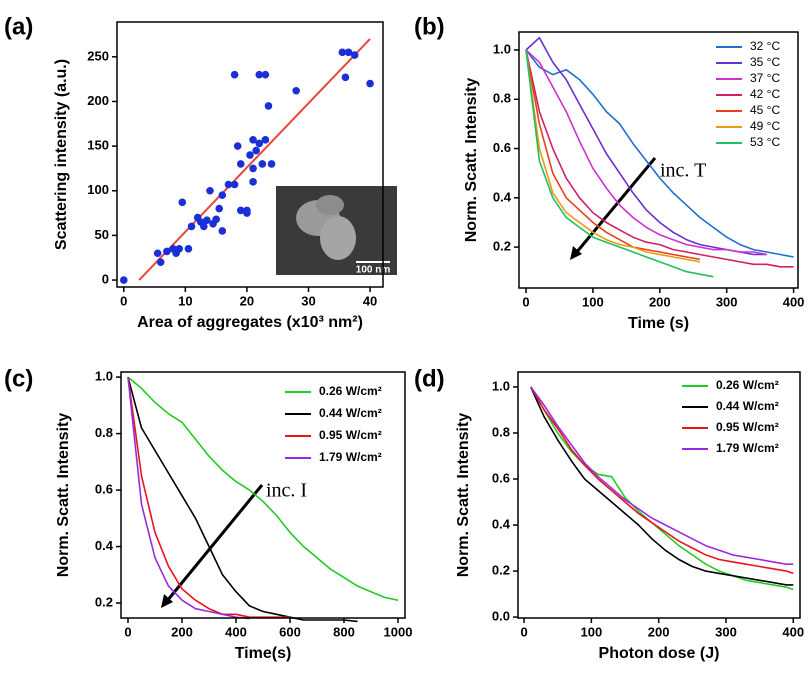 The height and width of the screenshot is (678, 809). Describe the element at coordinates (501, 569) in the screenshot. I see `y-tick-label: 0.2` at that location.